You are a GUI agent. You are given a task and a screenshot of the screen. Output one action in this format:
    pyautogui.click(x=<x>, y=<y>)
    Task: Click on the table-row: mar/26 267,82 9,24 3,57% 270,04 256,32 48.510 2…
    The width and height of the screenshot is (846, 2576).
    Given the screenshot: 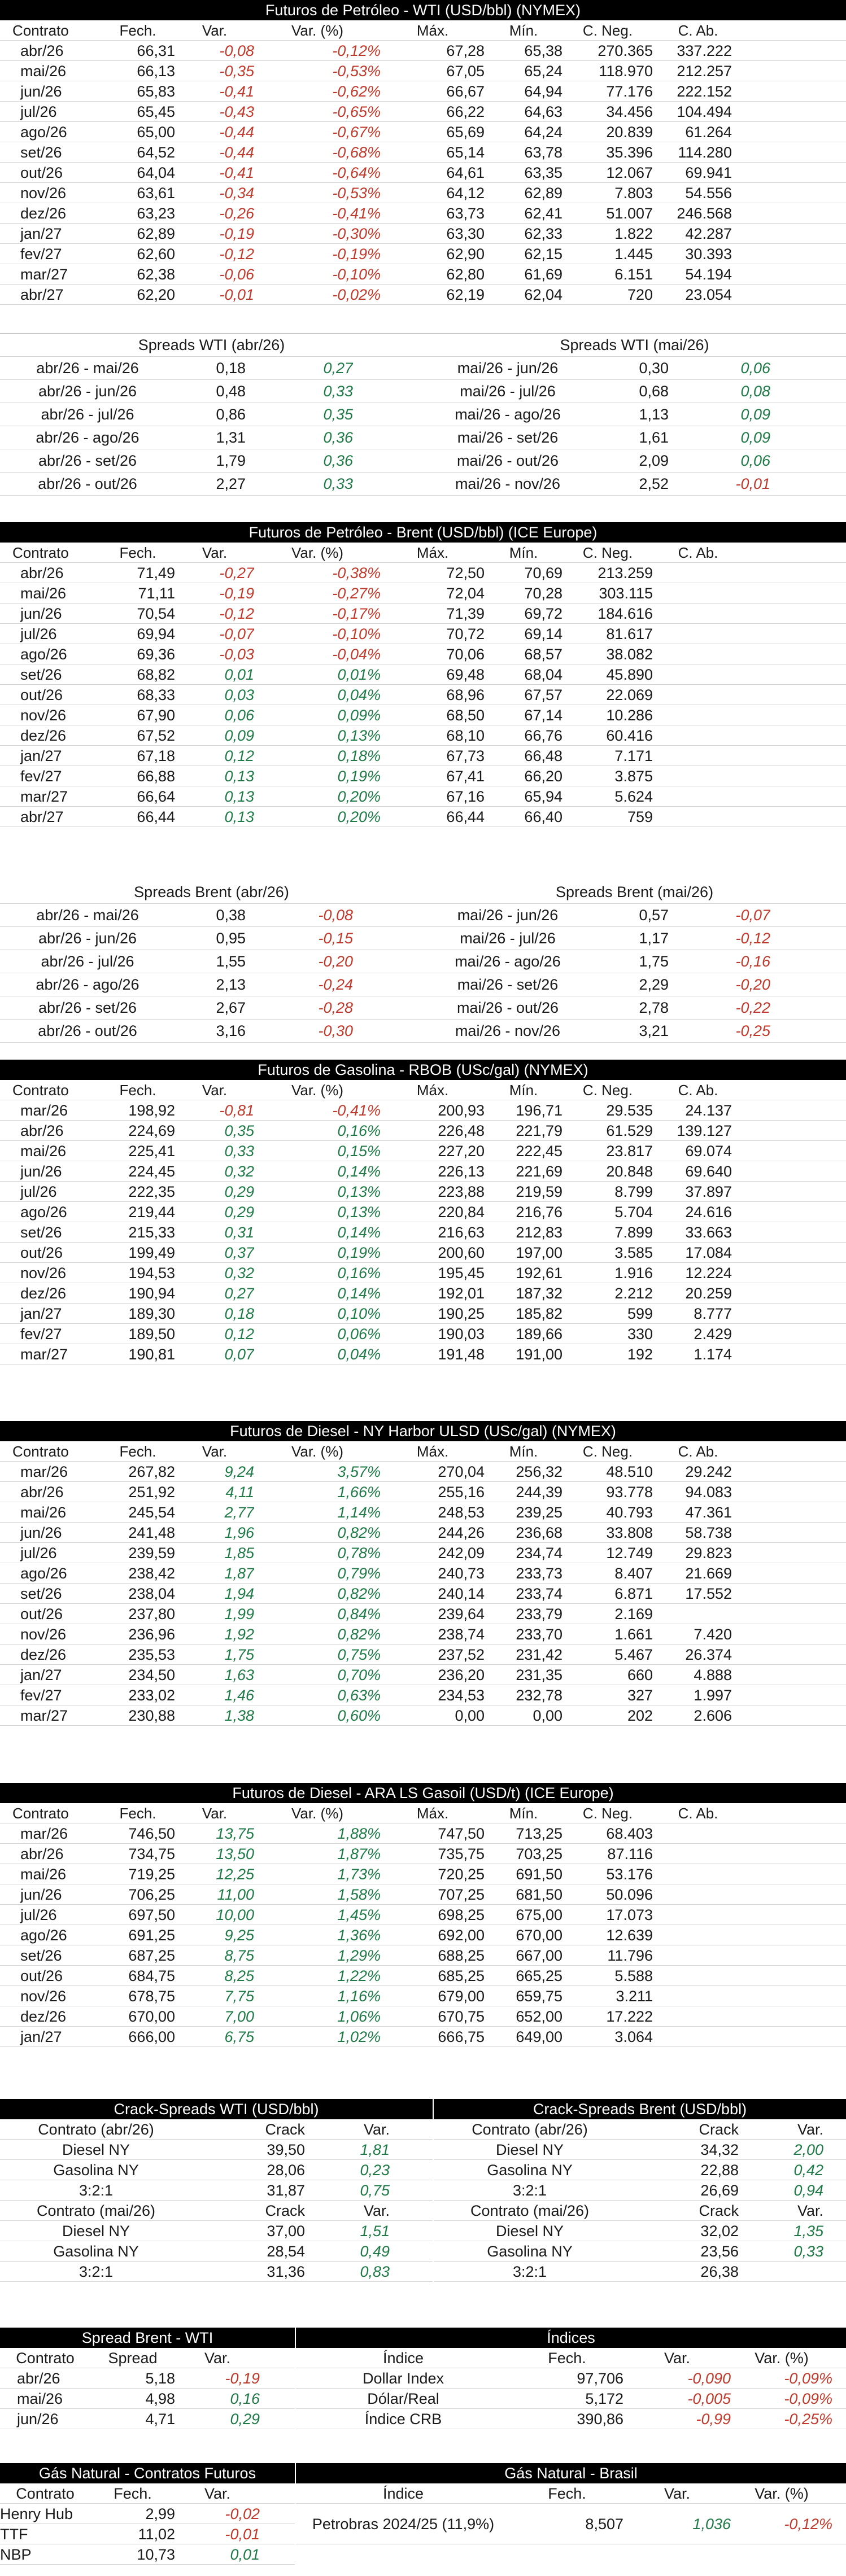 What is the action you would take?
    pyautogui.click(x=423, y=1472)
    